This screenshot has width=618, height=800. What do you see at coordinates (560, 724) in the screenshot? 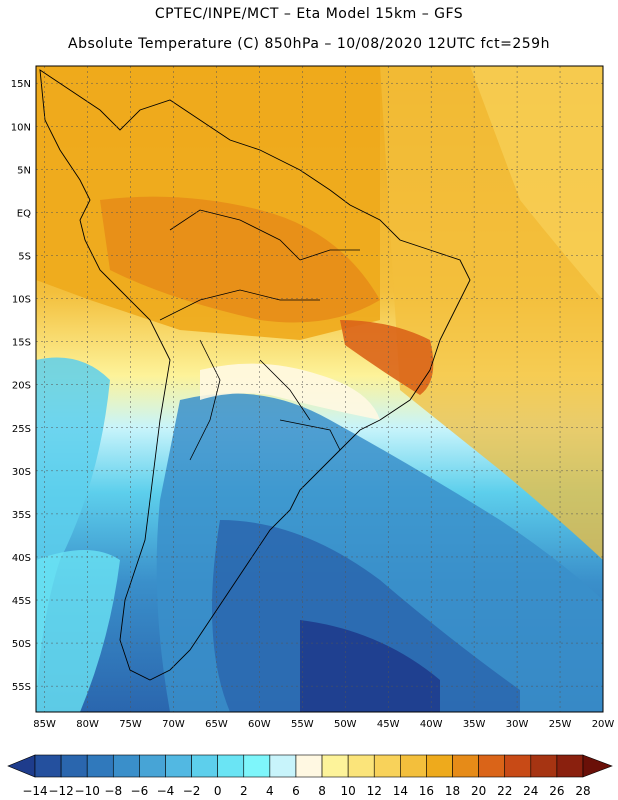
I see `lon-tick-label: 25W` at bounding box center [560, 724].